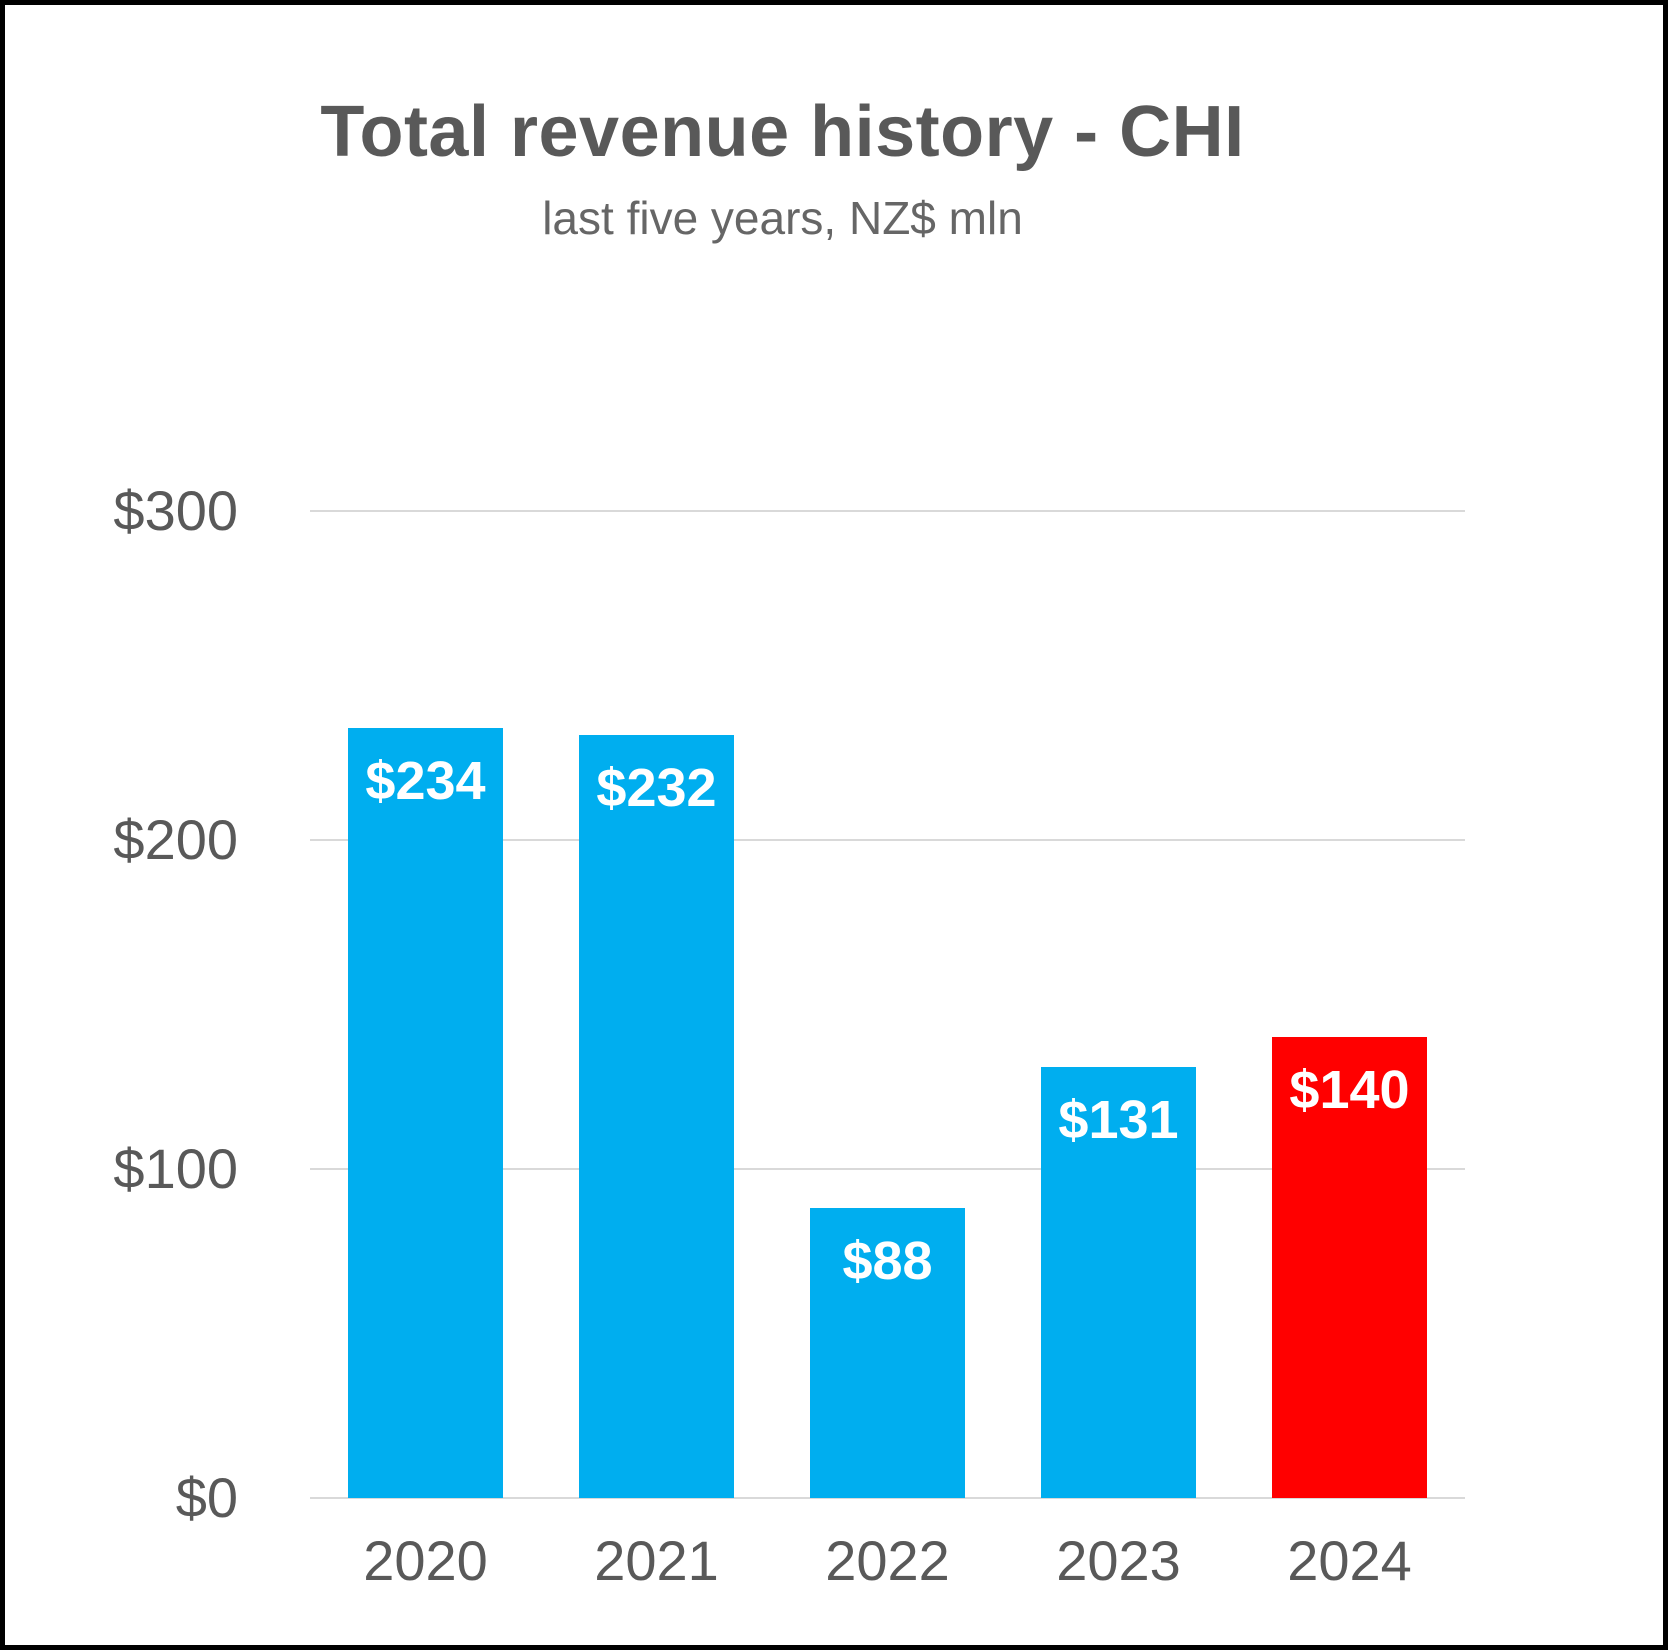 The width and height of the screenshot is (1668, 1650). Describe the element at coordinates (1118, 1282) in the screenshot. I see `bar-2023: $131` at that location.